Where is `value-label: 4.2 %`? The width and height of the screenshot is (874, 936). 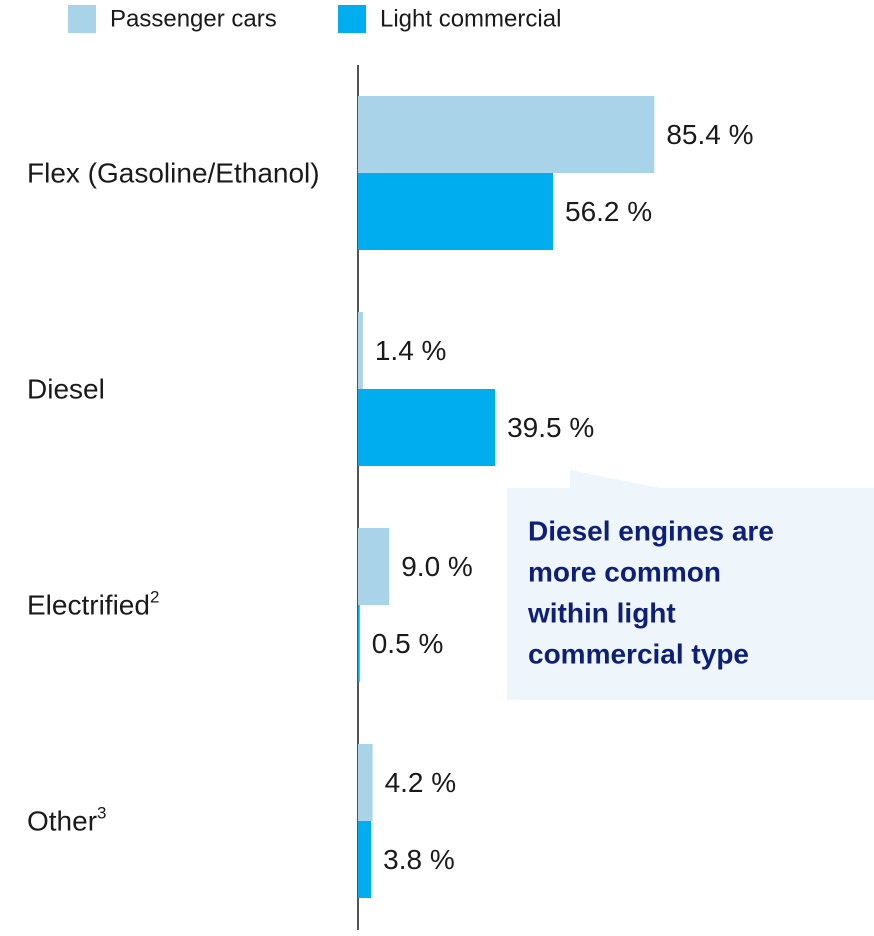
value-label: 4.2 % is located at coordinates (421, 782).